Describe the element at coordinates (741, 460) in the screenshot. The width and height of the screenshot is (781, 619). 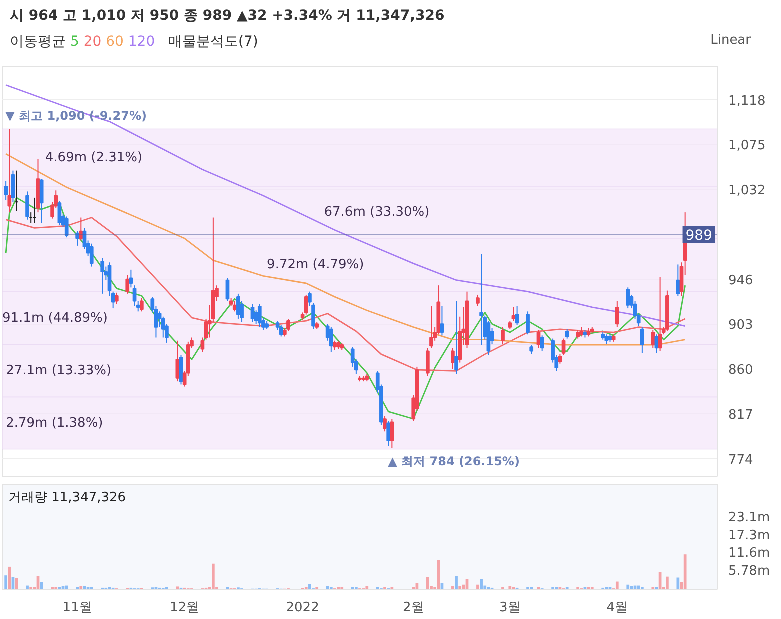
I see `y-tick-label: 774` at that location.